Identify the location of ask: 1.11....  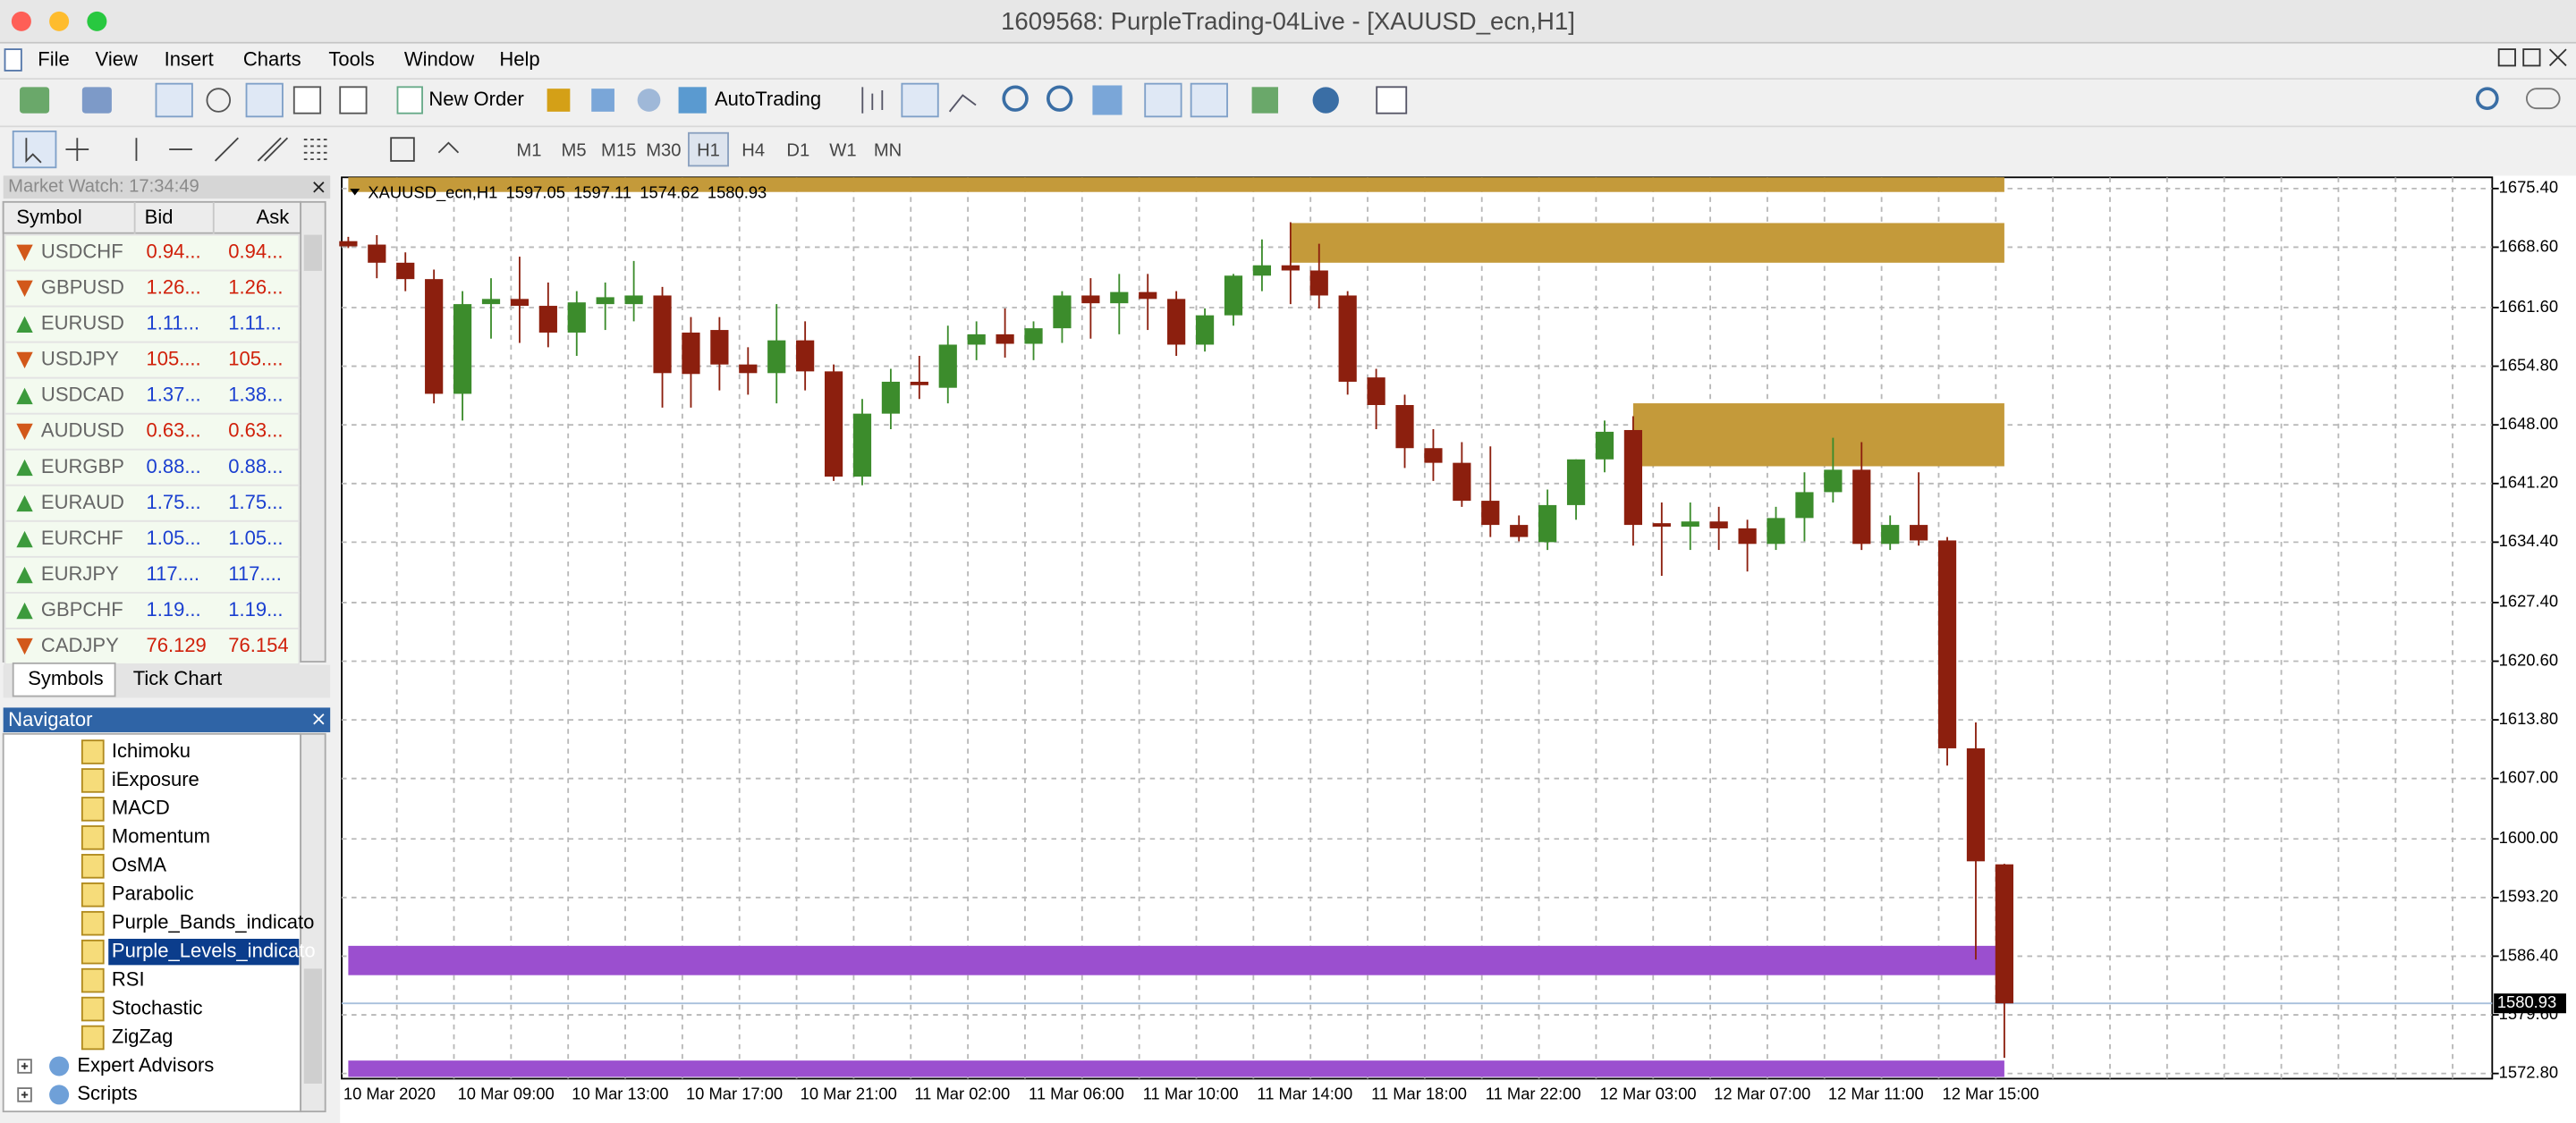
(255, 323).